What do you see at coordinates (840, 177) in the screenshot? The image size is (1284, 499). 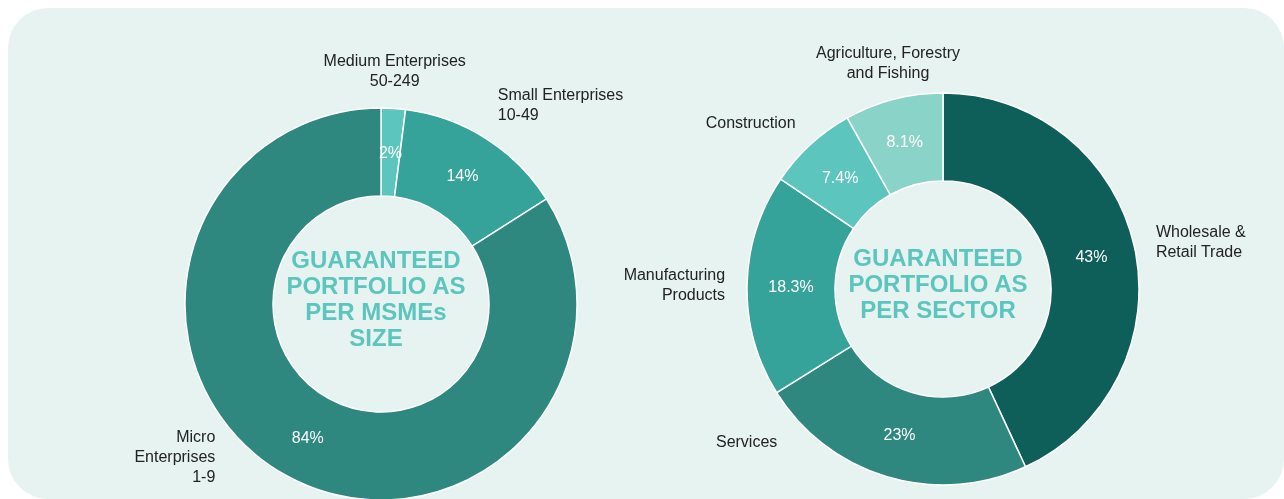 I see `data-label: 7.4%` at bounding box center [840, 177].